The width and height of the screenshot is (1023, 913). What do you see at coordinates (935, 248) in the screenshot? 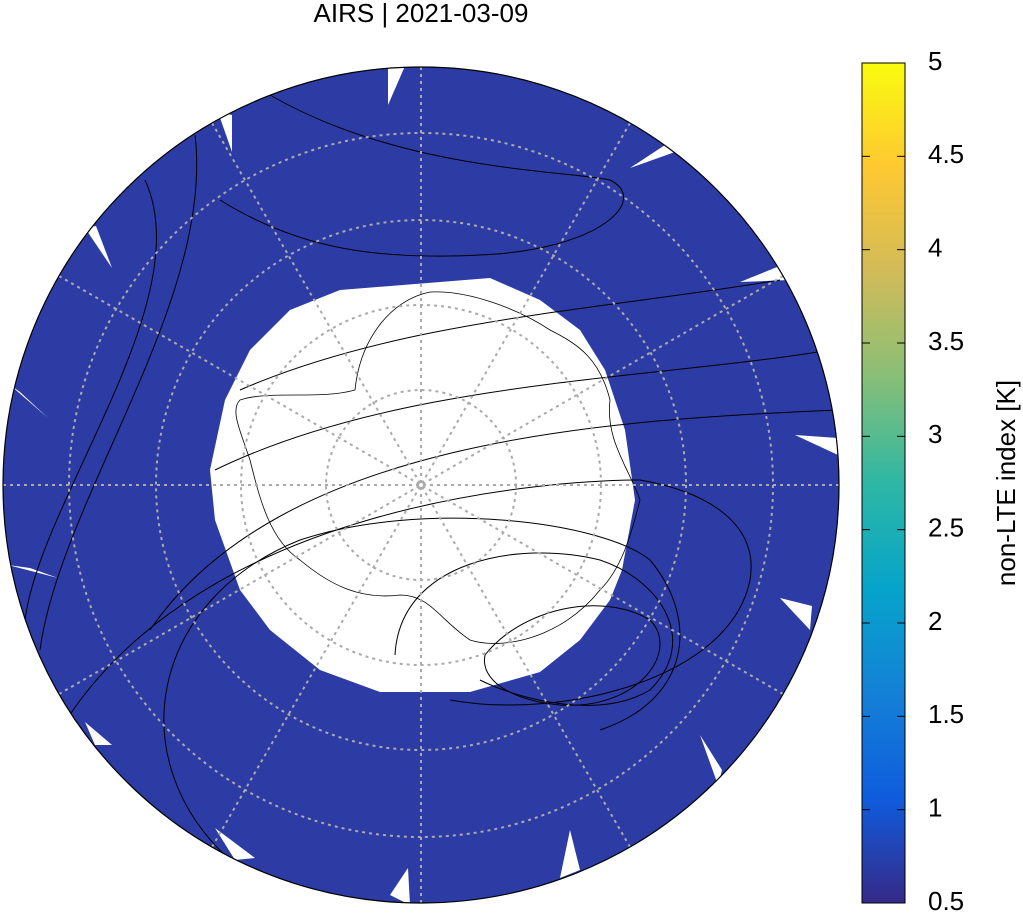
I see `colorbar-tick-label: 4` at bounding box center [935, 248].